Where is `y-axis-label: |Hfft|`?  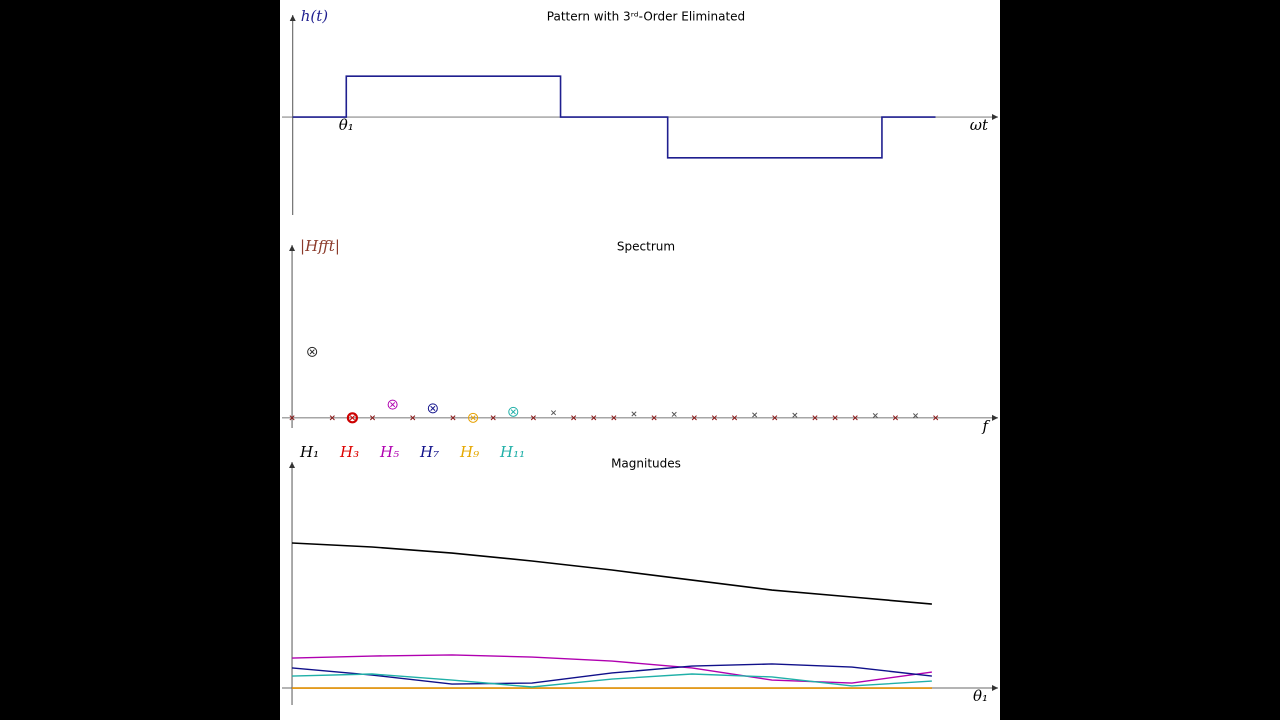 y-axis-label: |Hfft| is located at coordinates (320, 246).